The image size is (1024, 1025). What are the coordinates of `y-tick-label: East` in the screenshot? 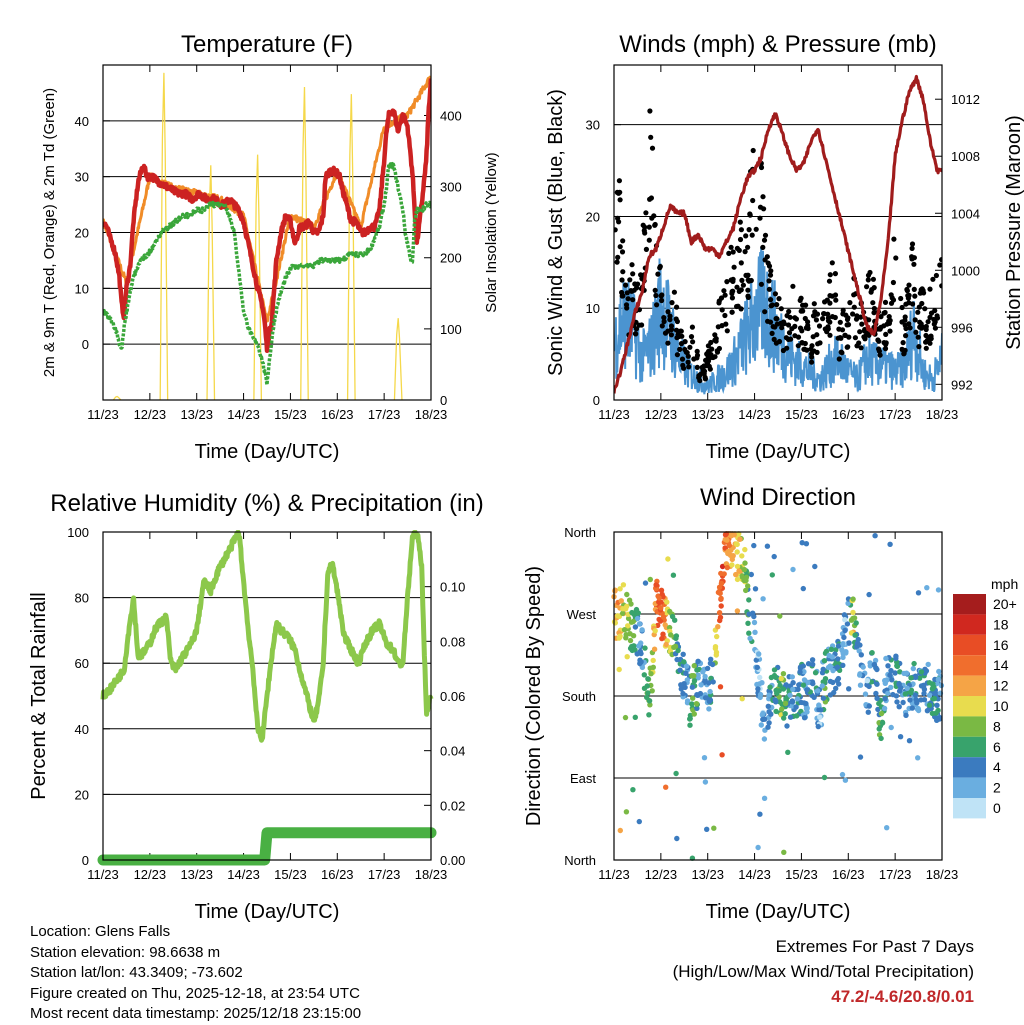 It's located at (583, 778).